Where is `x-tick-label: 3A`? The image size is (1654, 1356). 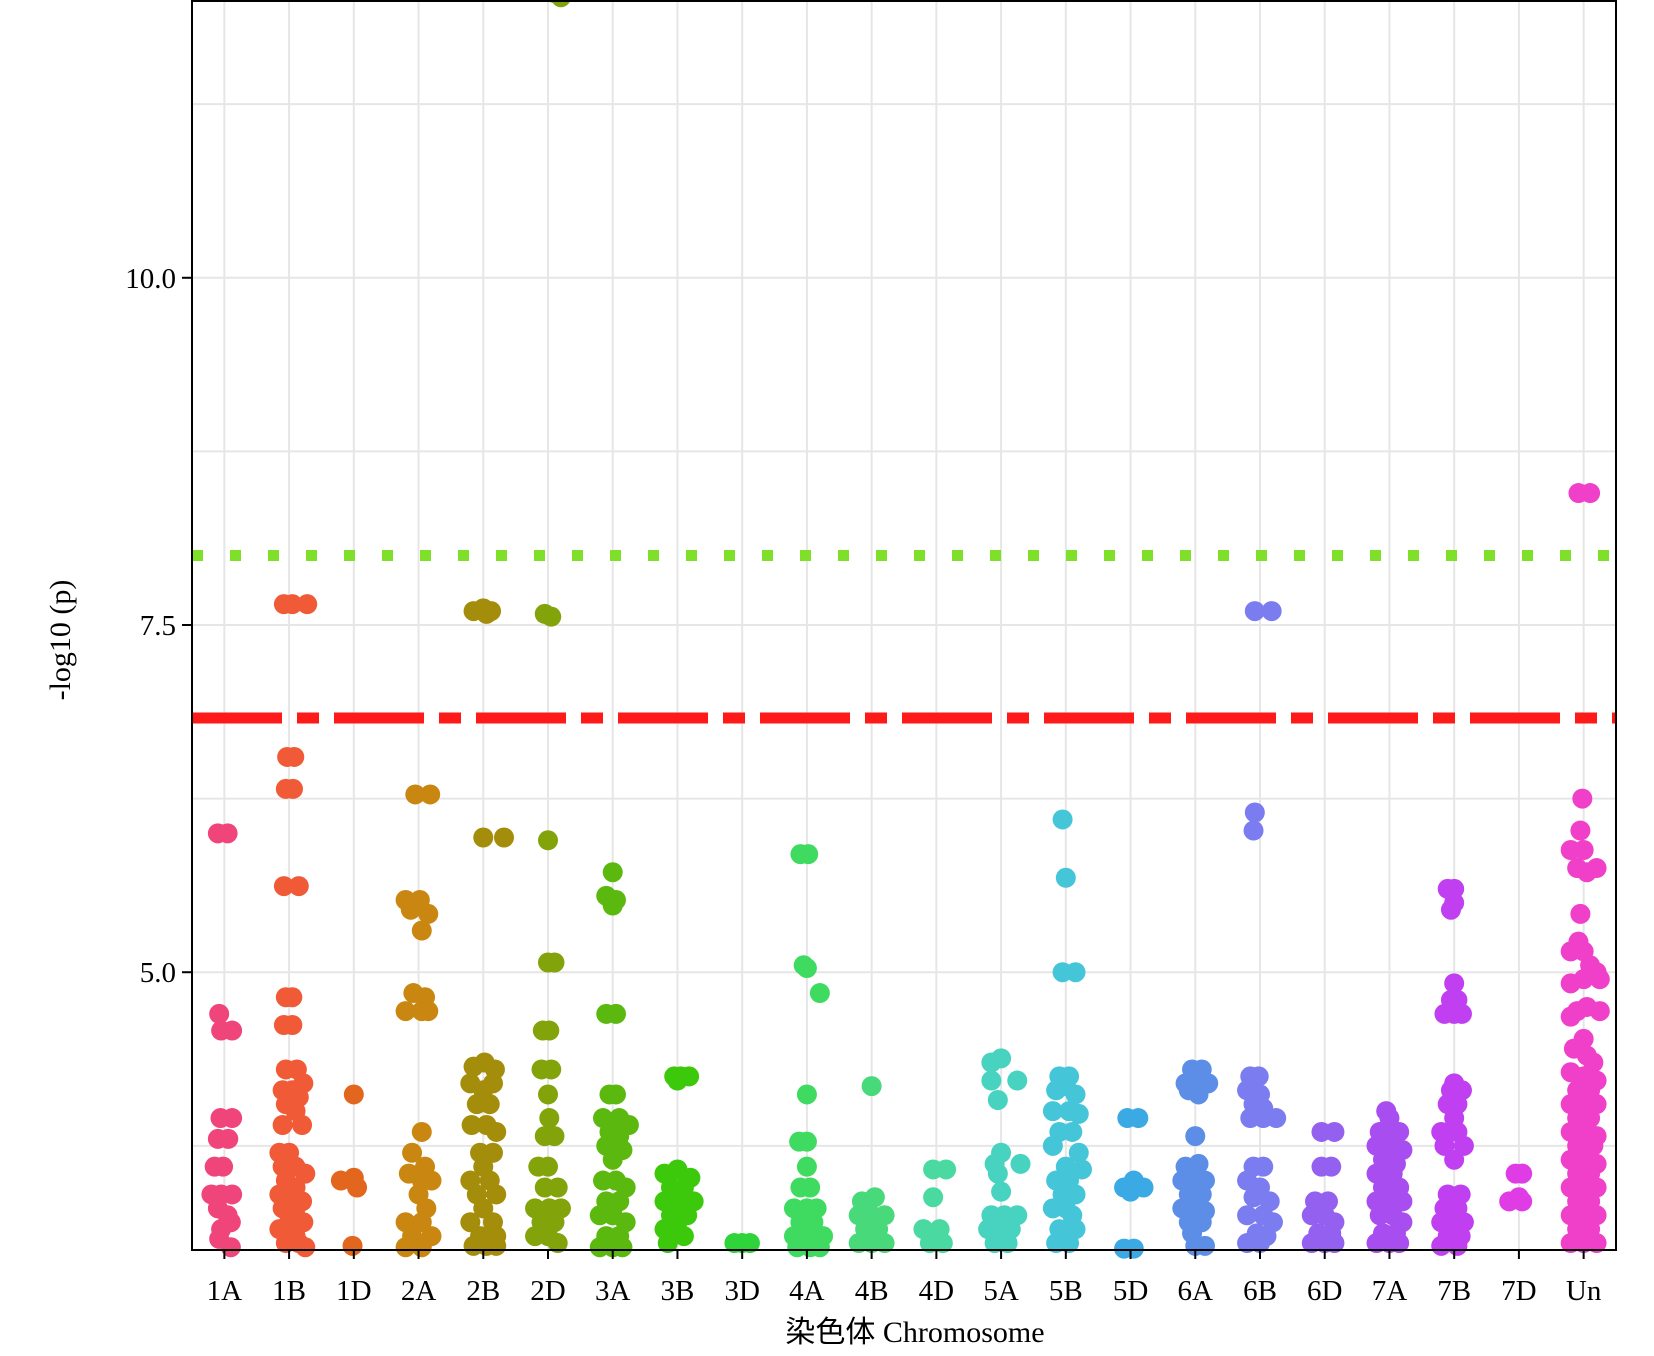
x-tick-label: 3A is located at coordinates (613, 1291).